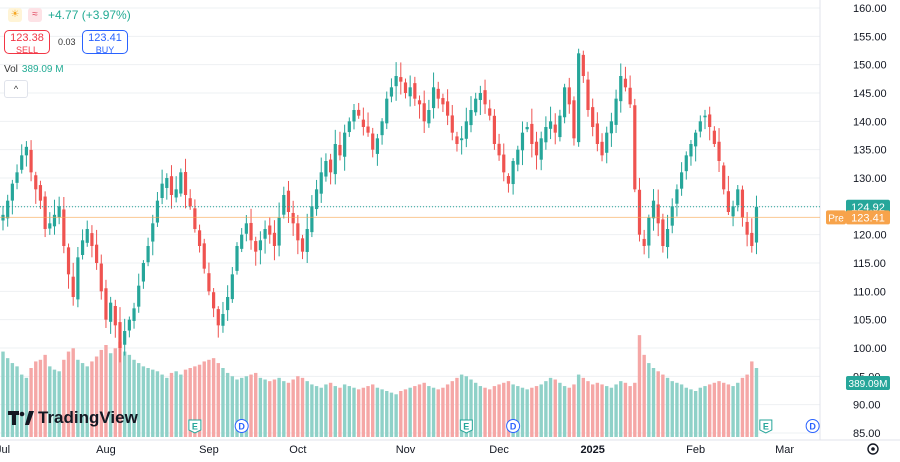 This screenshot has height=462, width=900. What do you see at coordinates (439, 449) in the screenshot?
I see `time-axis: Jul Aug Sep Oct Nov Dec 2025 Feb Mar` at bounding box center [439, 449].